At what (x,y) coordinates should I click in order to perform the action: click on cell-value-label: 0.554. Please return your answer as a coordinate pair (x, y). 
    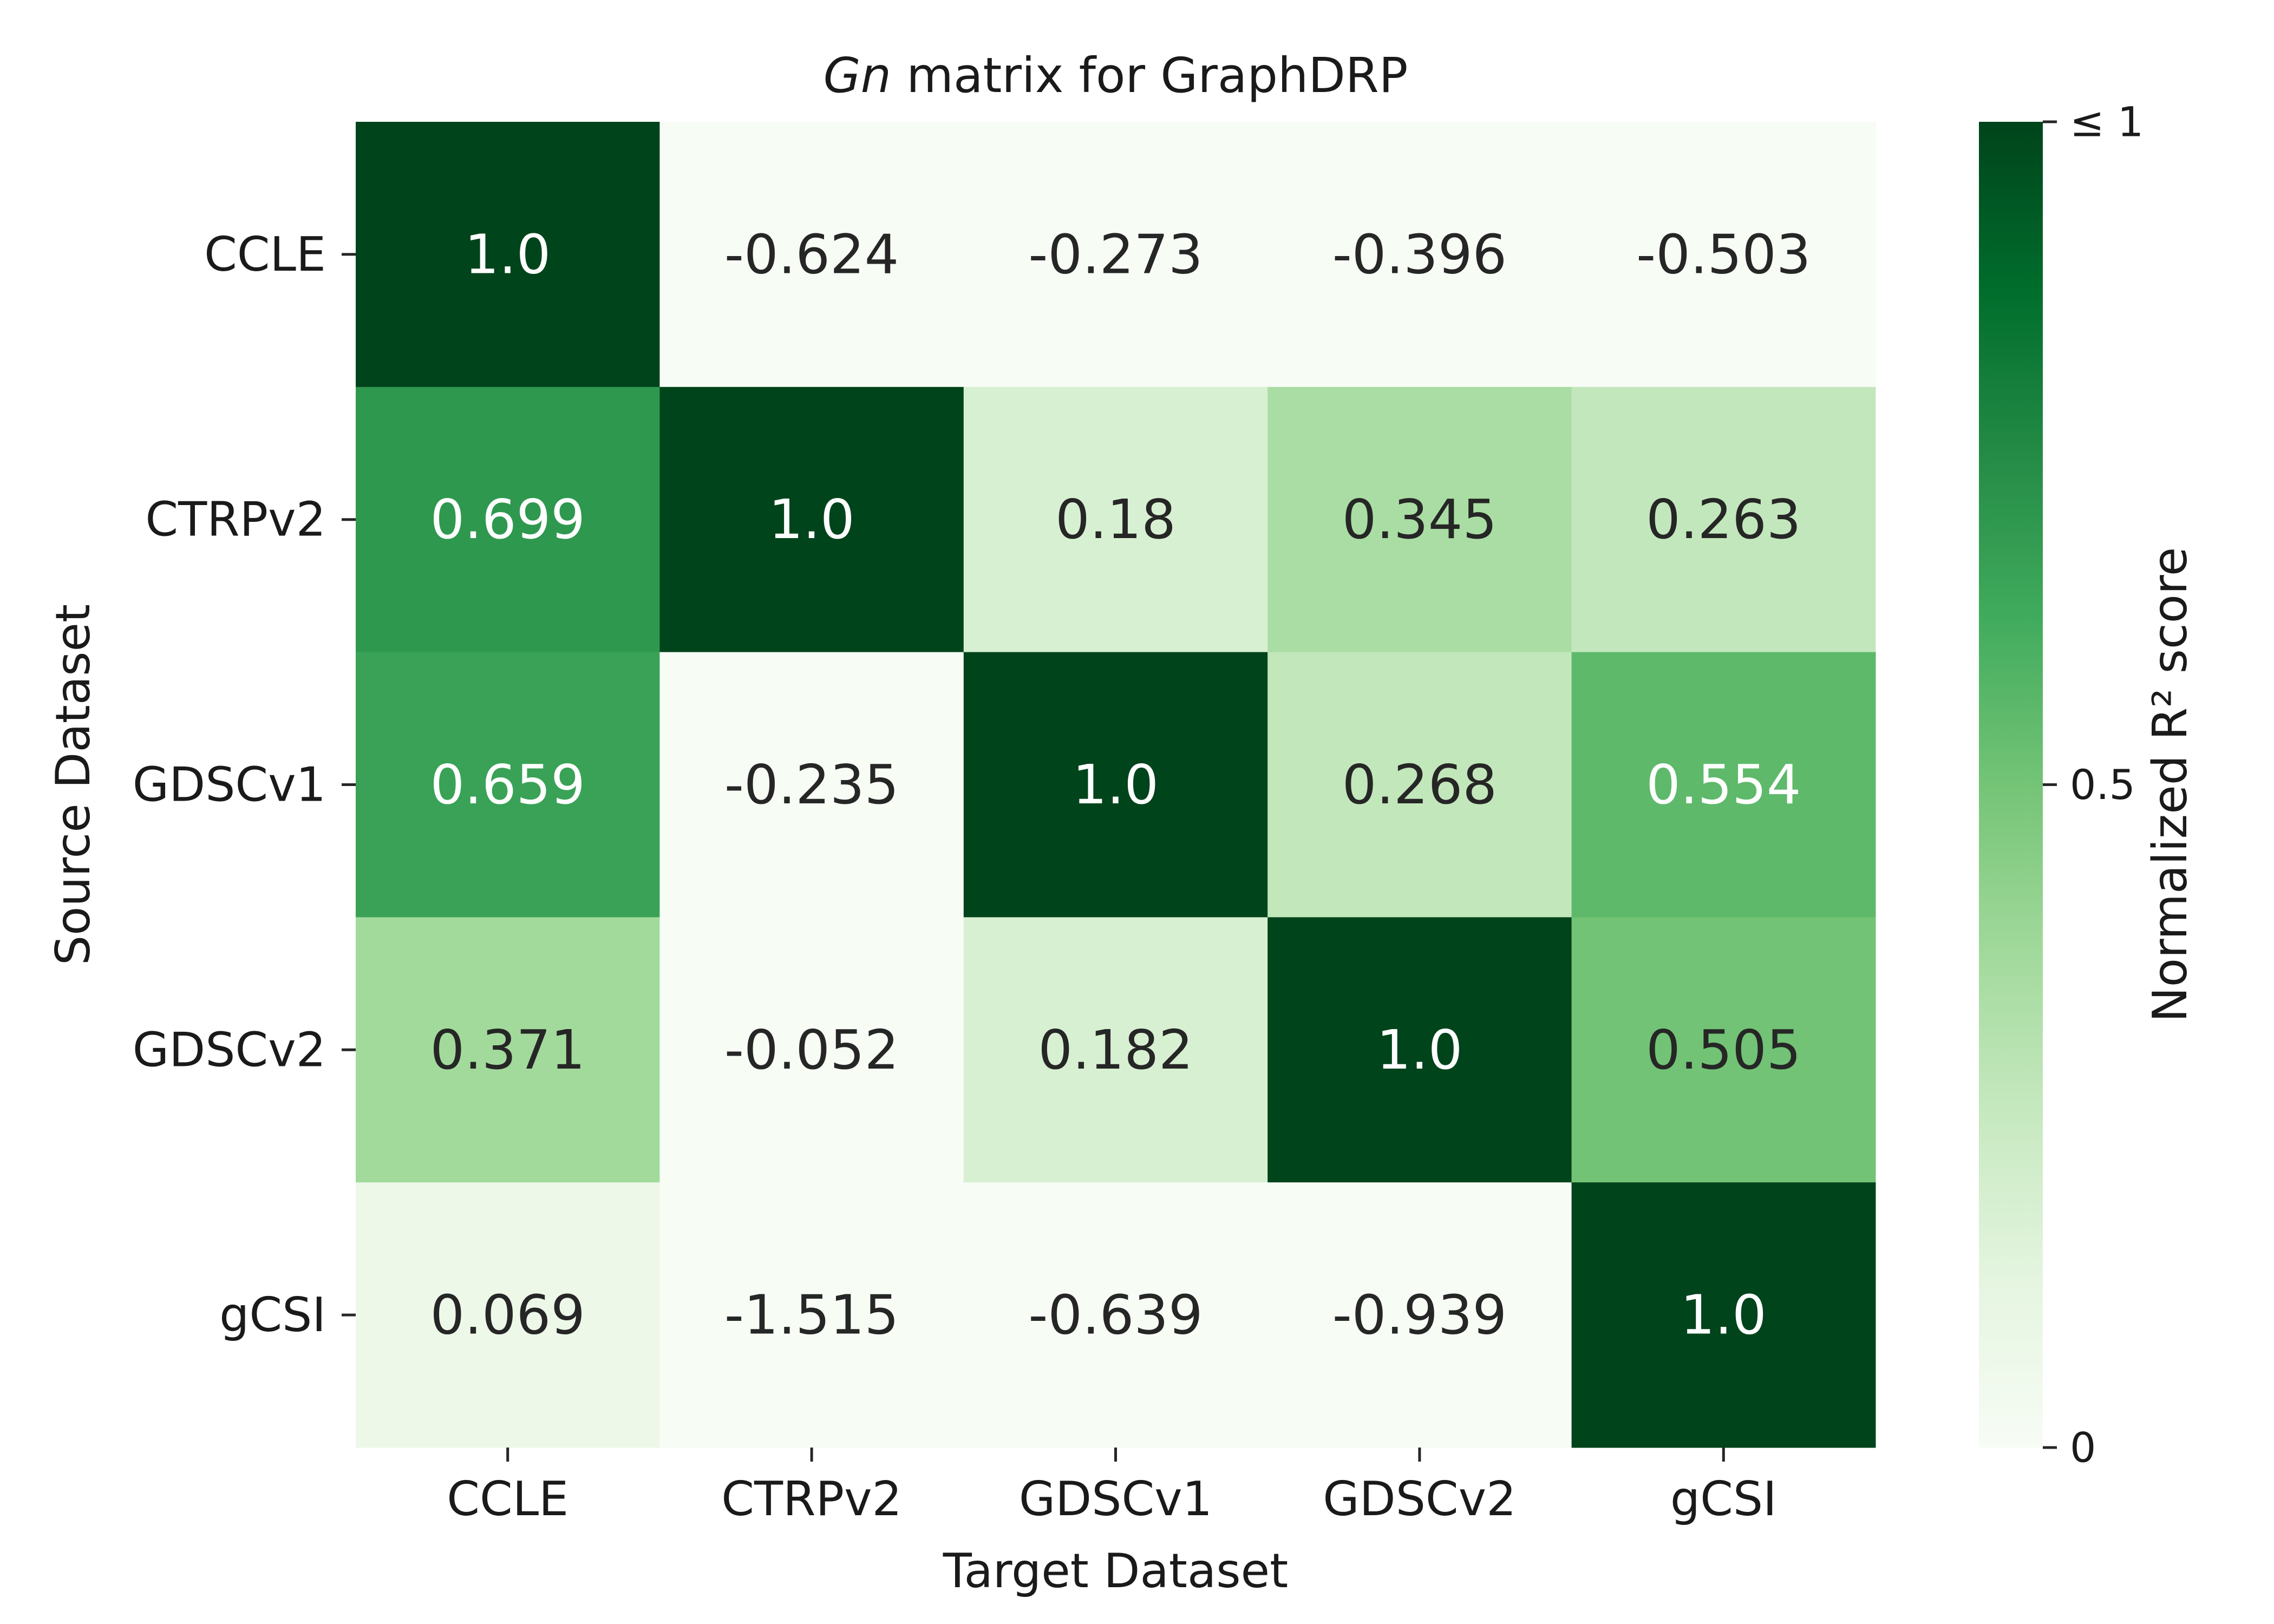
    Looking at the image, I should click on (1724, 784).